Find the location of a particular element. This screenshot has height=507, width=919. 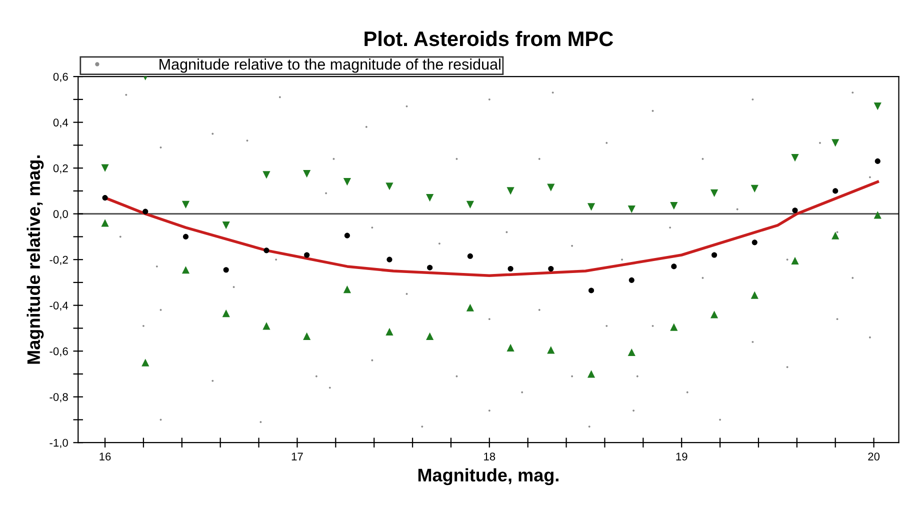

x-tick-label: 16 is located at coordinates (105, 456).